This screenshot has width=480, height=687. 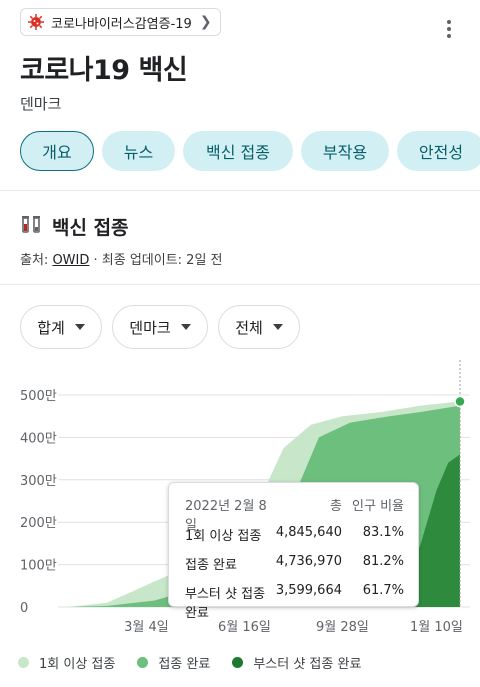 I want to click on topic-chip-label: 코로나바이러스감염증-19, so click(x=121, y=24).